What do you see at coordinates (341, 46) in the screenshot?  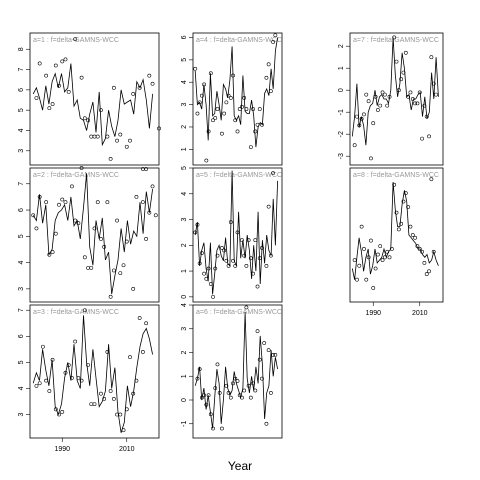 I see `y-tick-label: 2` at bounding box center [341, 46].